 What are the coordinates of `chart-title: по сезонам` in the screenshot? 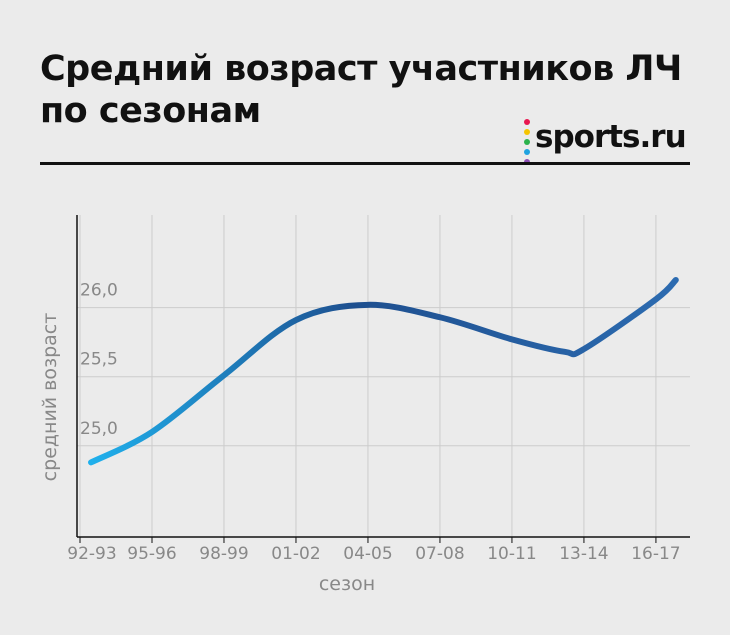 It's located at (150, 111).